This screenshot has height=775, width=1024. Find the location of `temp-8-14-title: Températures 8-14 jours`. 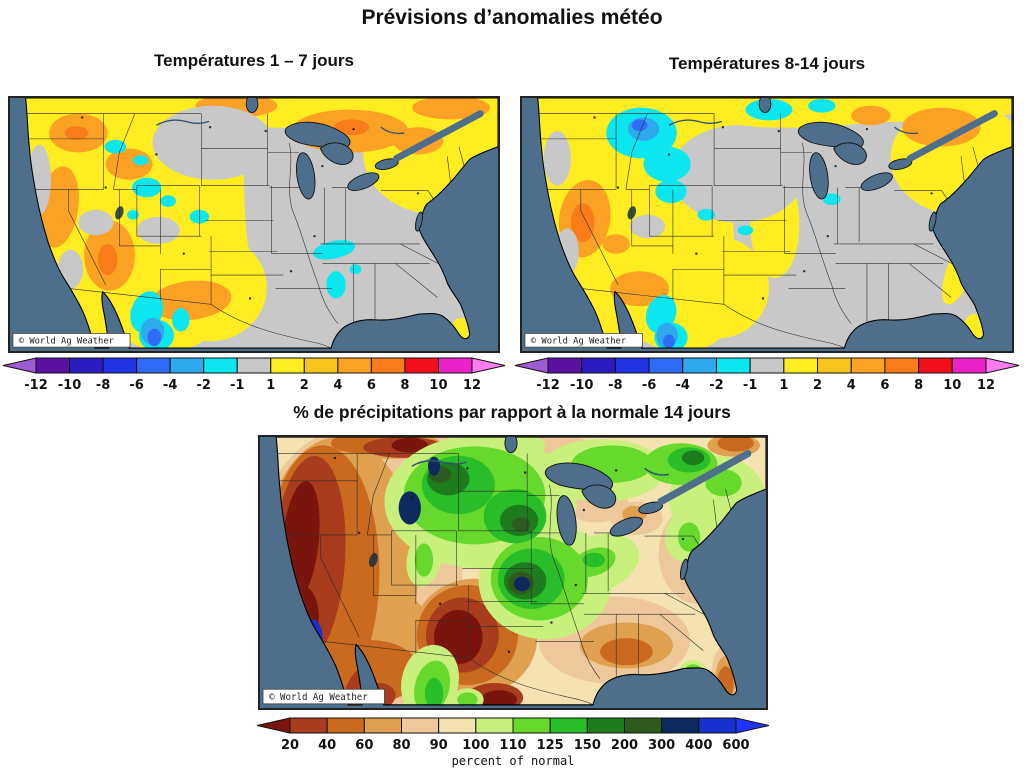

temp-8-14-title: Températures 8-14 jours is located at coordinates (767, 63).